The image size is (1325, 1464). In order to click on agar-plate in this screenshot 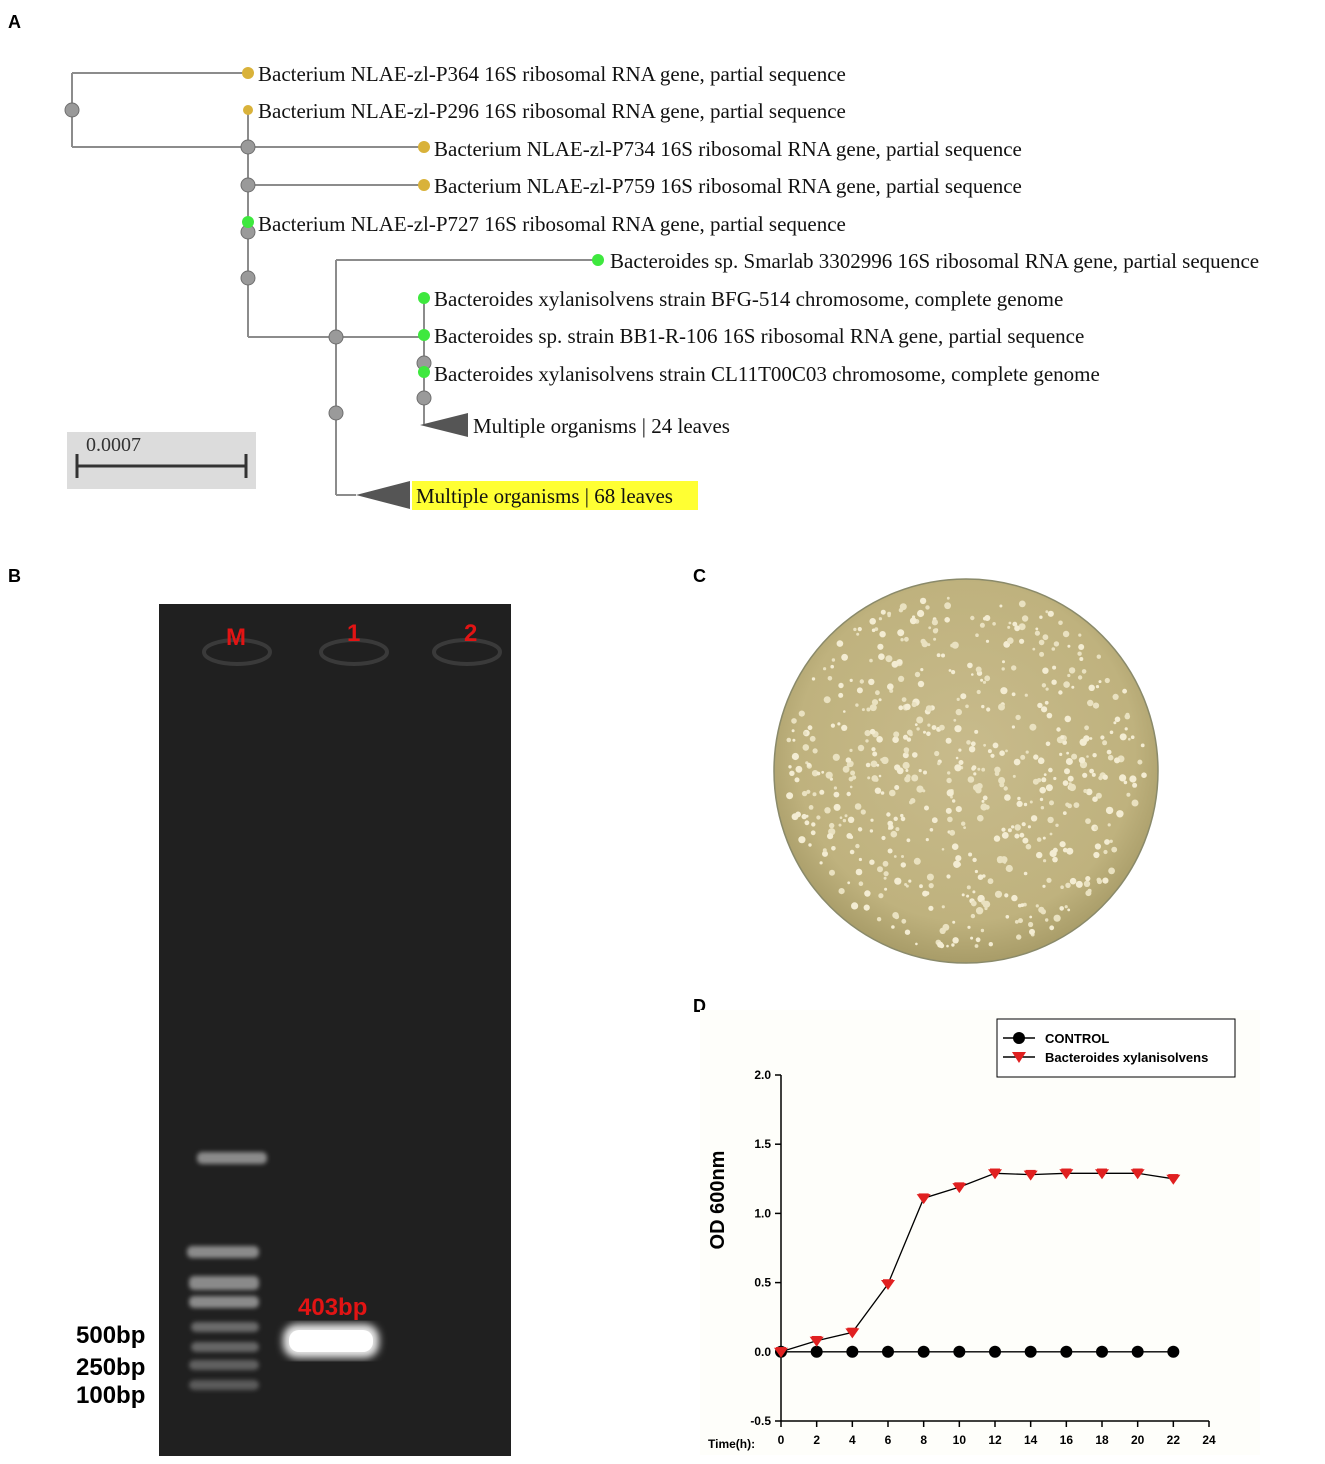, I will do `click(966, 771)`.